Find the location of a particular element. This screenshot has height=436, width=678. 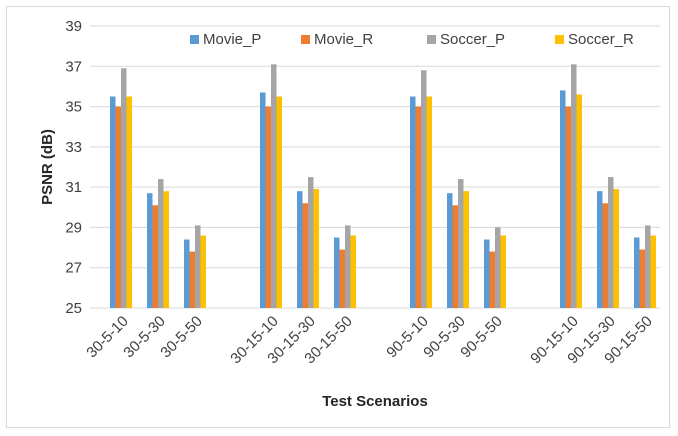

y-tick-labels: 25 27 29 31 33 35 37 39 is located at coordinates (73, 167).